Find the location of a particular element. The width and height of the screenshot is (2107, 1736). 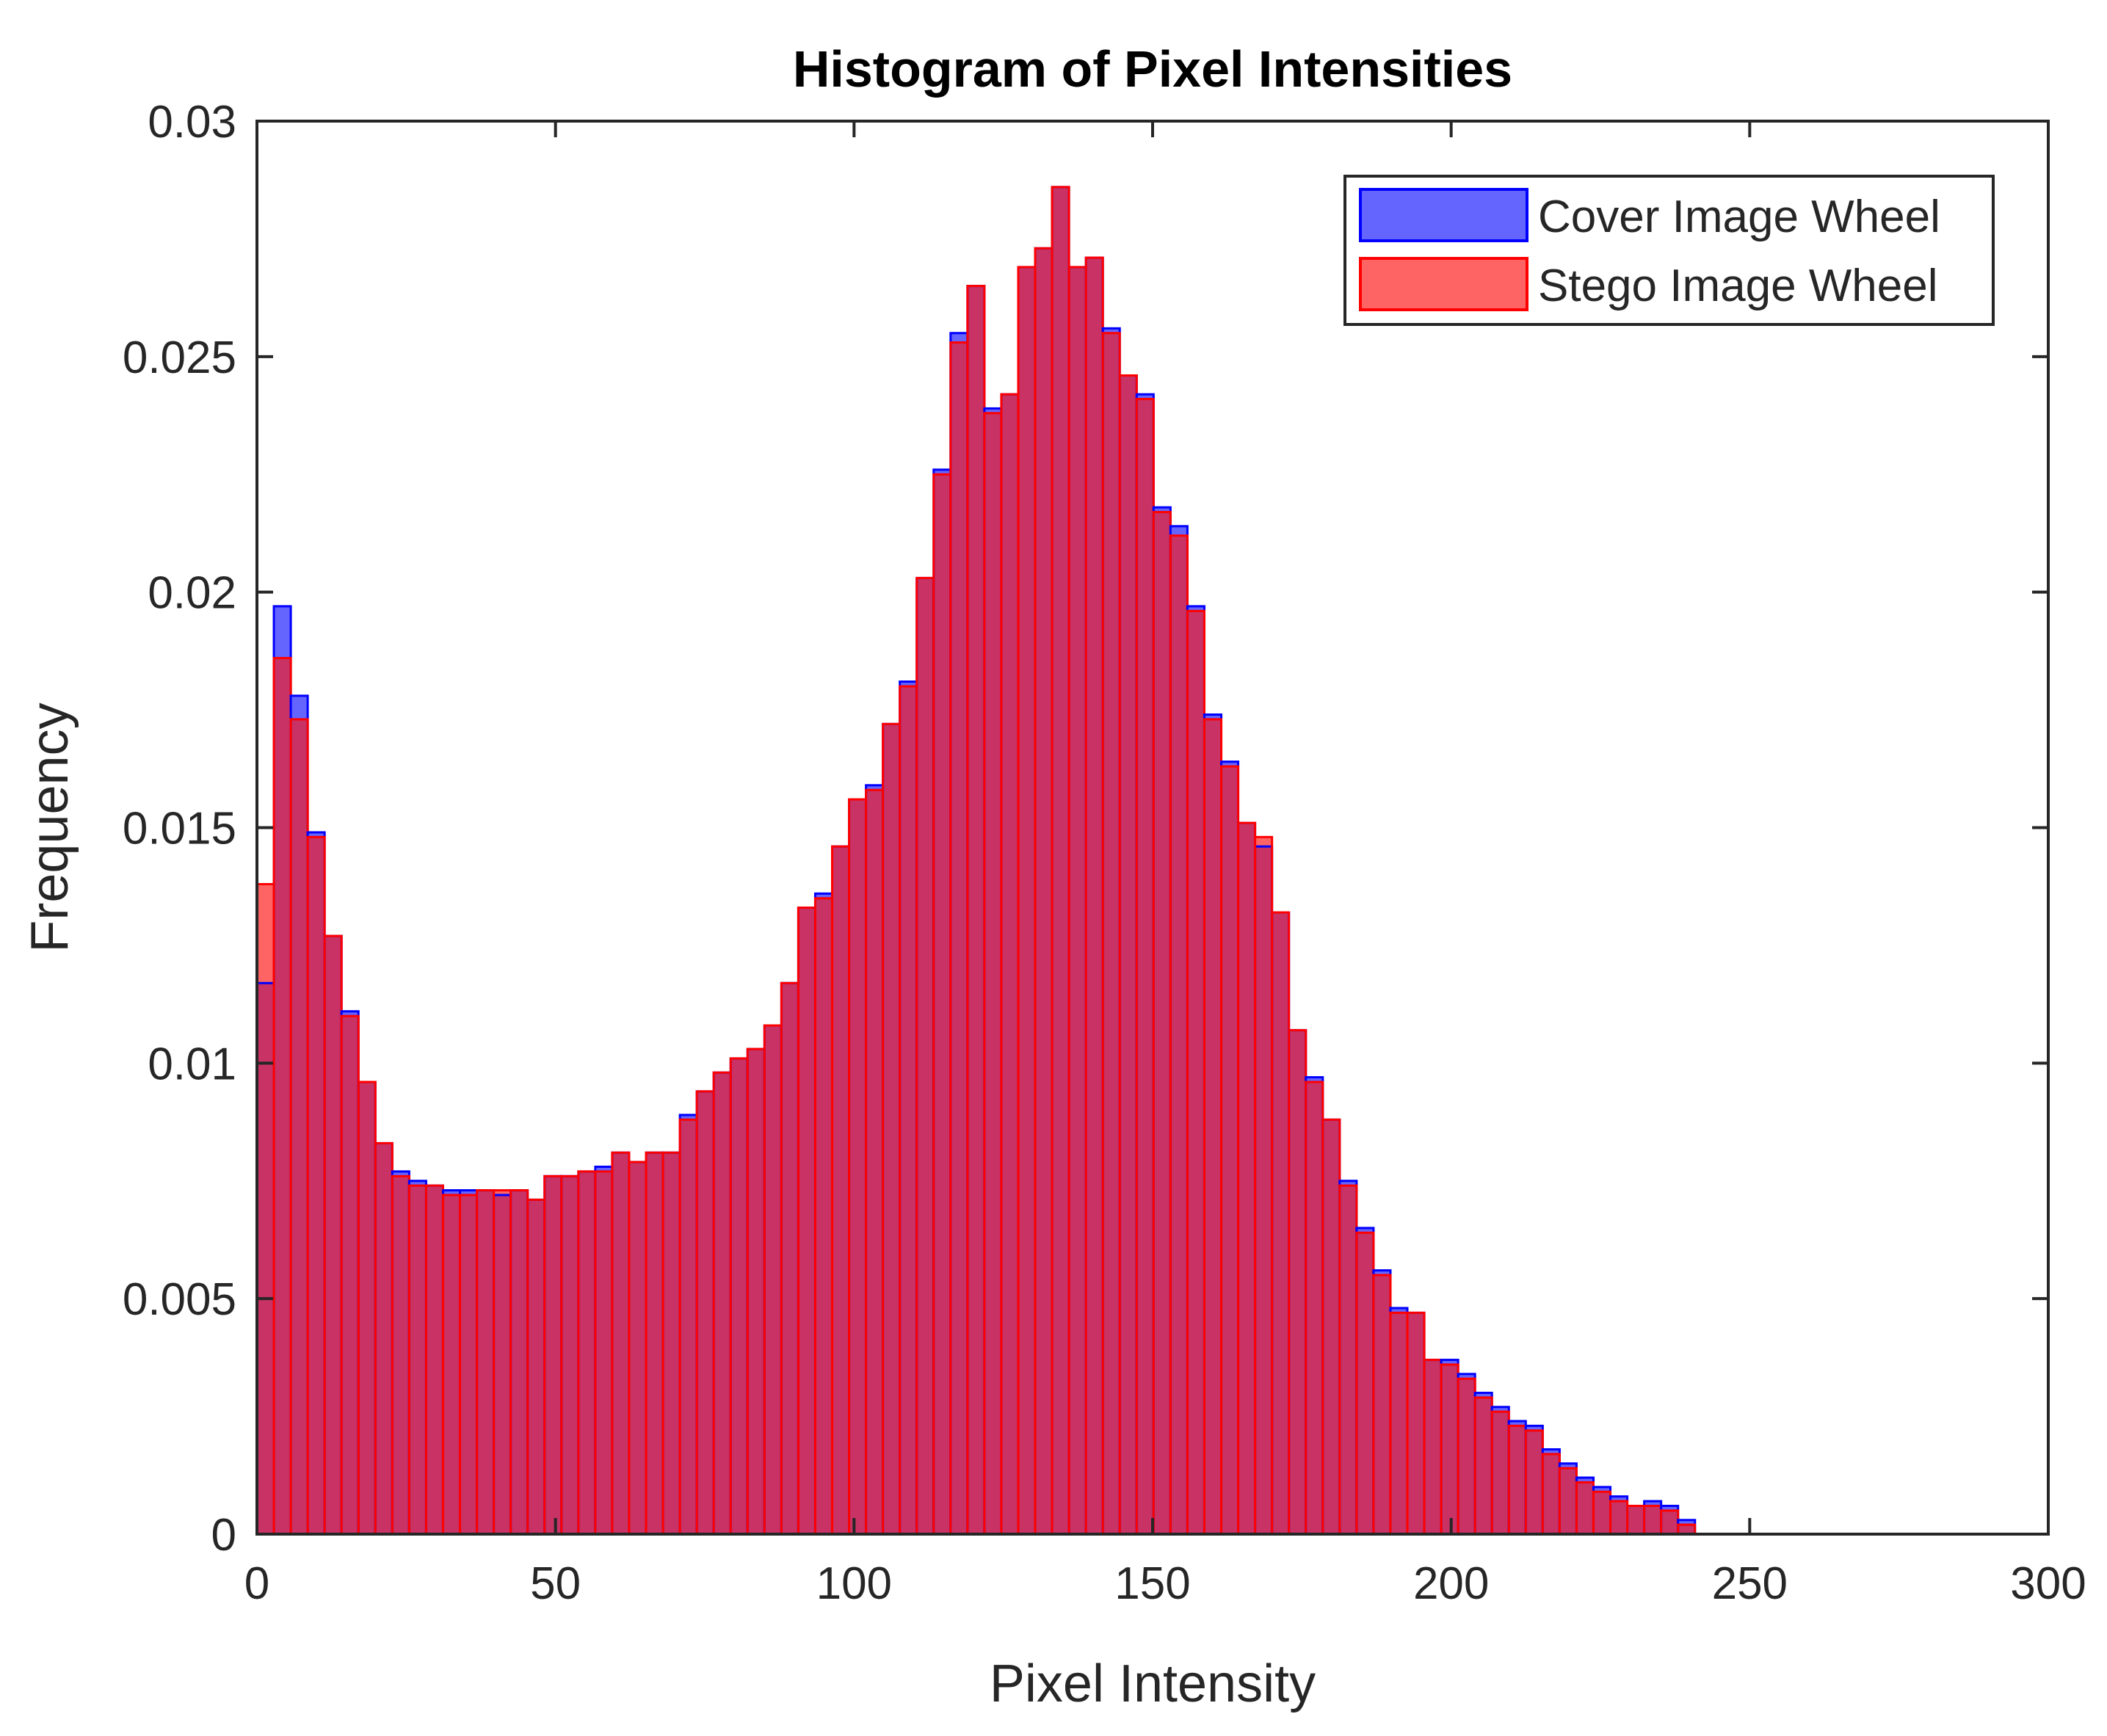

x-tick-label: 300 is located at coordinates (2048, 1583).